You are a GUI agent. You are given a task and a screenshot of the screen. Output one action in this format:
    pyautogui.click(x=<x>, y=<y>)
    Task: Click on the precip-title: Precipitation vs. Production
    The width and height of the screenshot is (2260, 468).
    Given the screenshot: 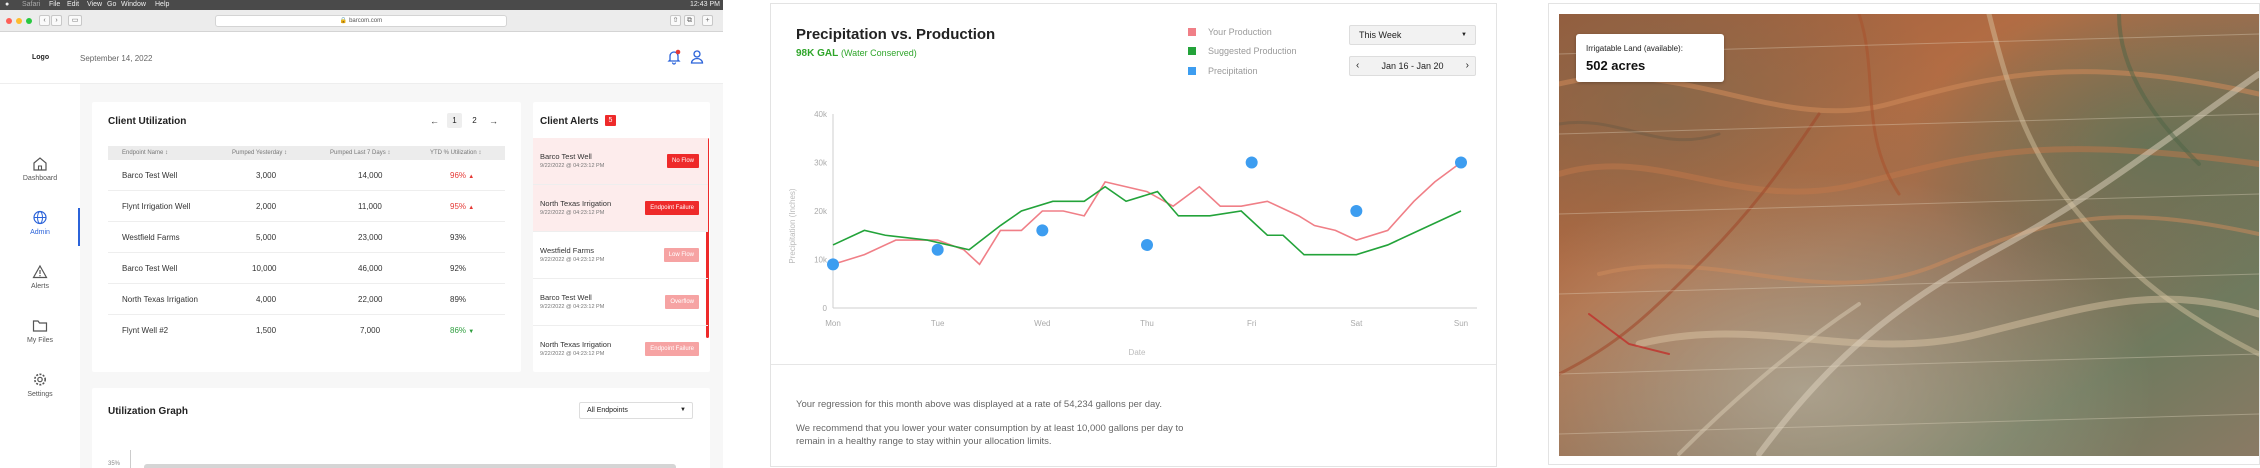 What is the action you would take?
    pyautogui.click(x=896, y=34)
    